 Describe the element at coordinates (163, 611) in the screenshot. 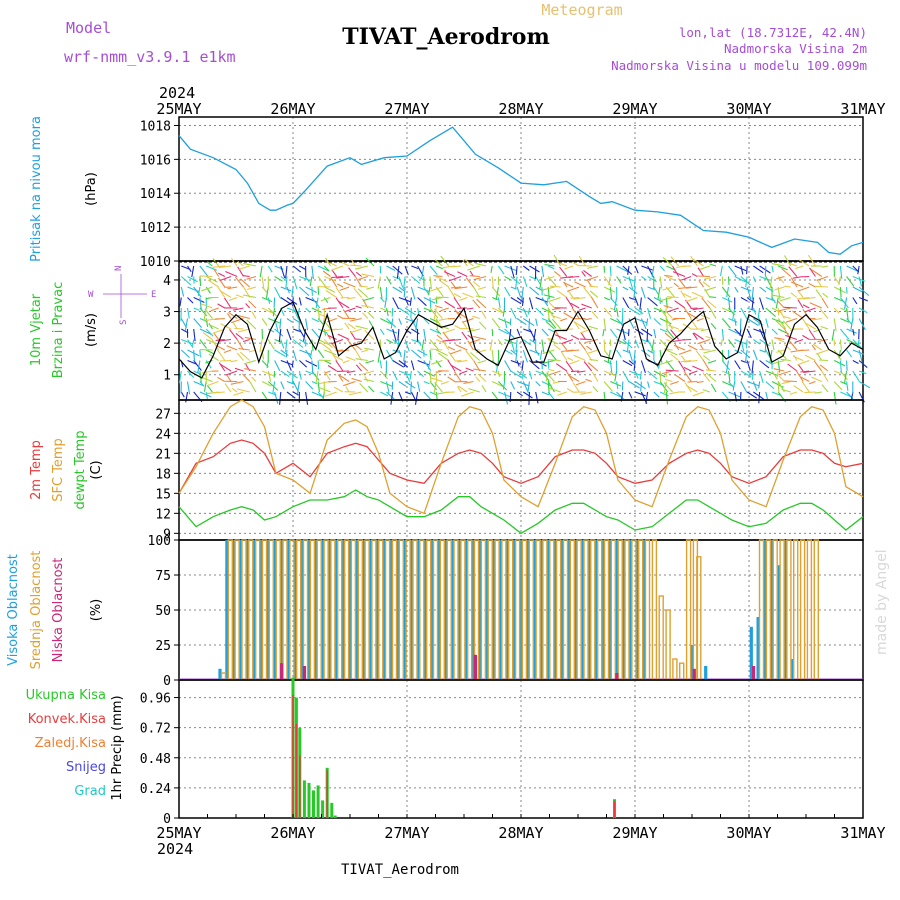

I see `y-tick-label-clouds: 50` at that location.